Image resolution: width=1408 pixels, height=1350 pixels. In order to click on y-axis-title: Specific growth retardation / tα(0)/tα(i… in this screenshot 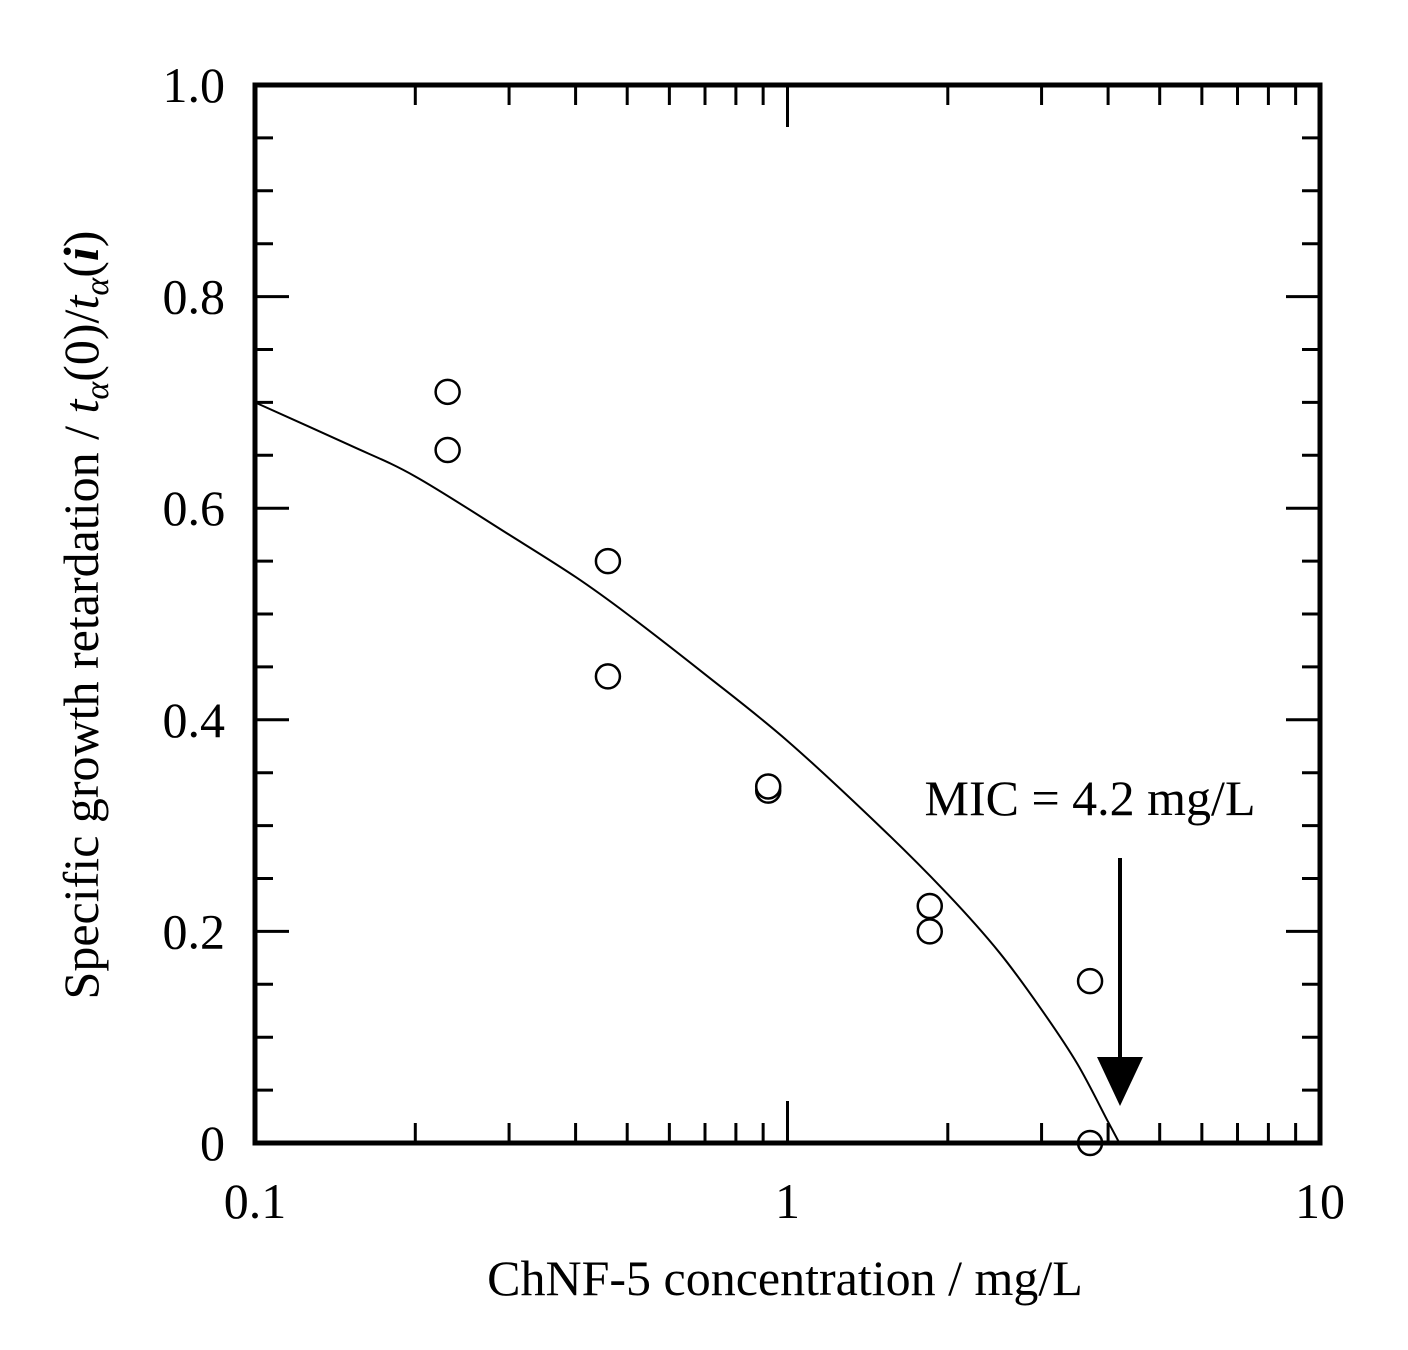, I will do `click(84, 615)`.